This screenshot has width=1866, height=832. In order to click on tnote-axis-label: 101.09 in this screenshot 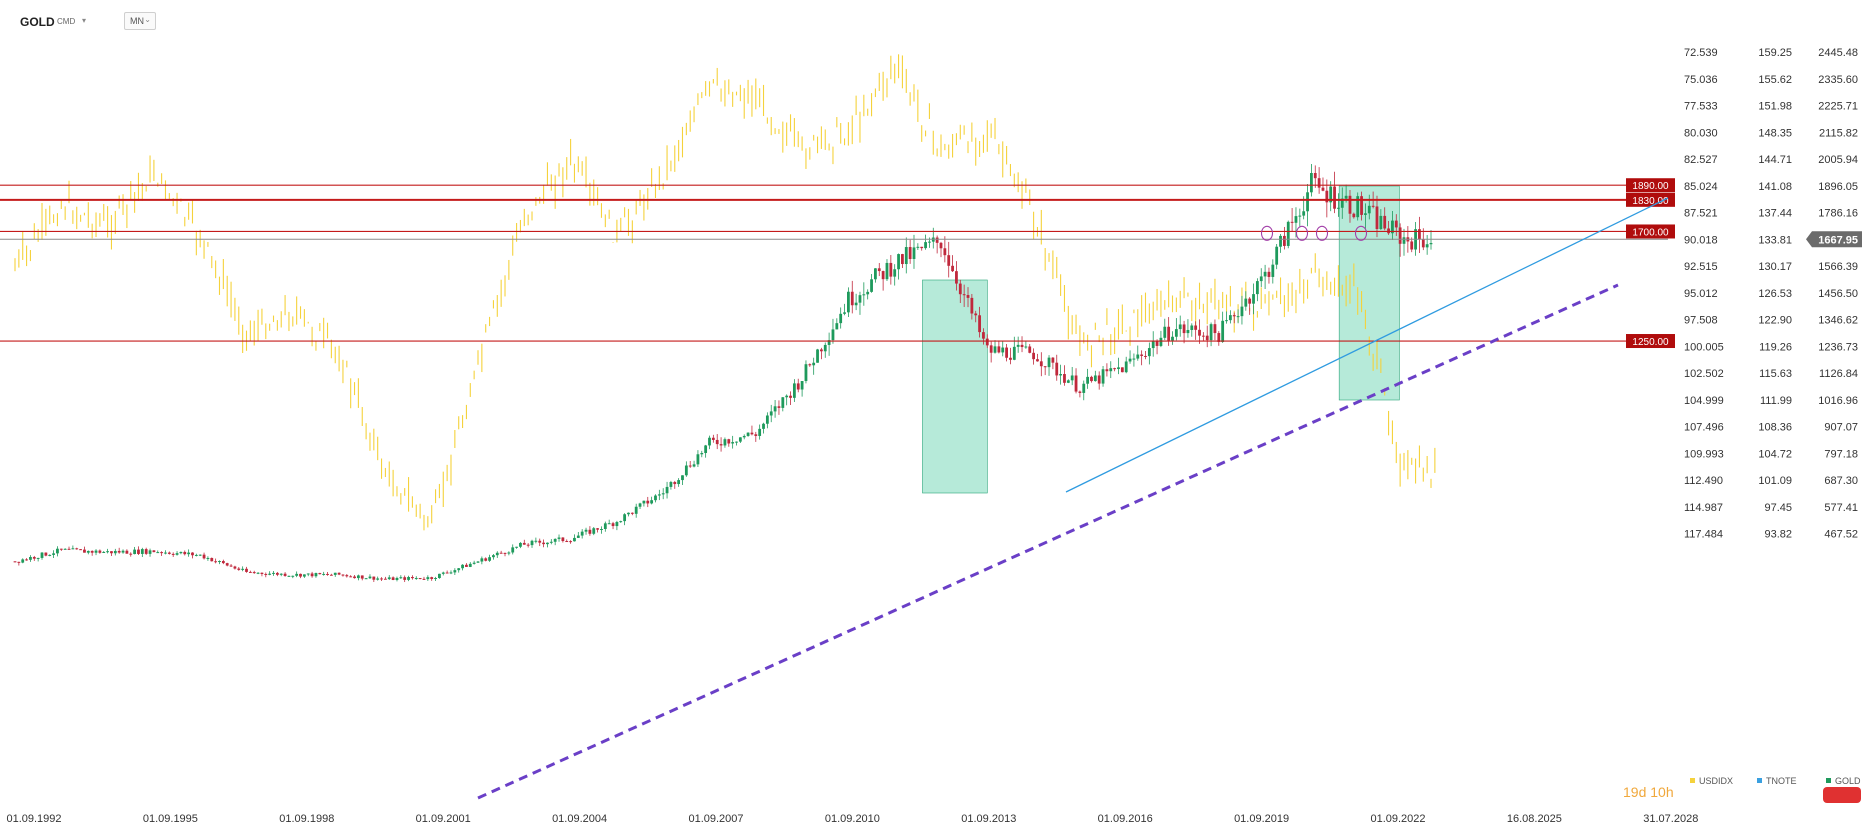, I will do `click(1775, 481)`.